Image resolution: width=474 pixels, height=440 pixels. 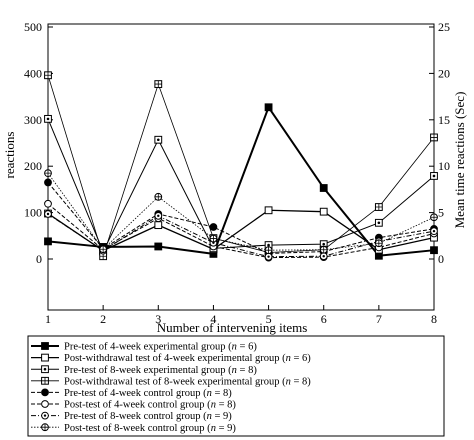 What do you see at coordinates (148, 393) in the screenshot?
I see `legend-label-5: Pre-test of 4-week control group (n = 8)` at bounding box center [148, 393].